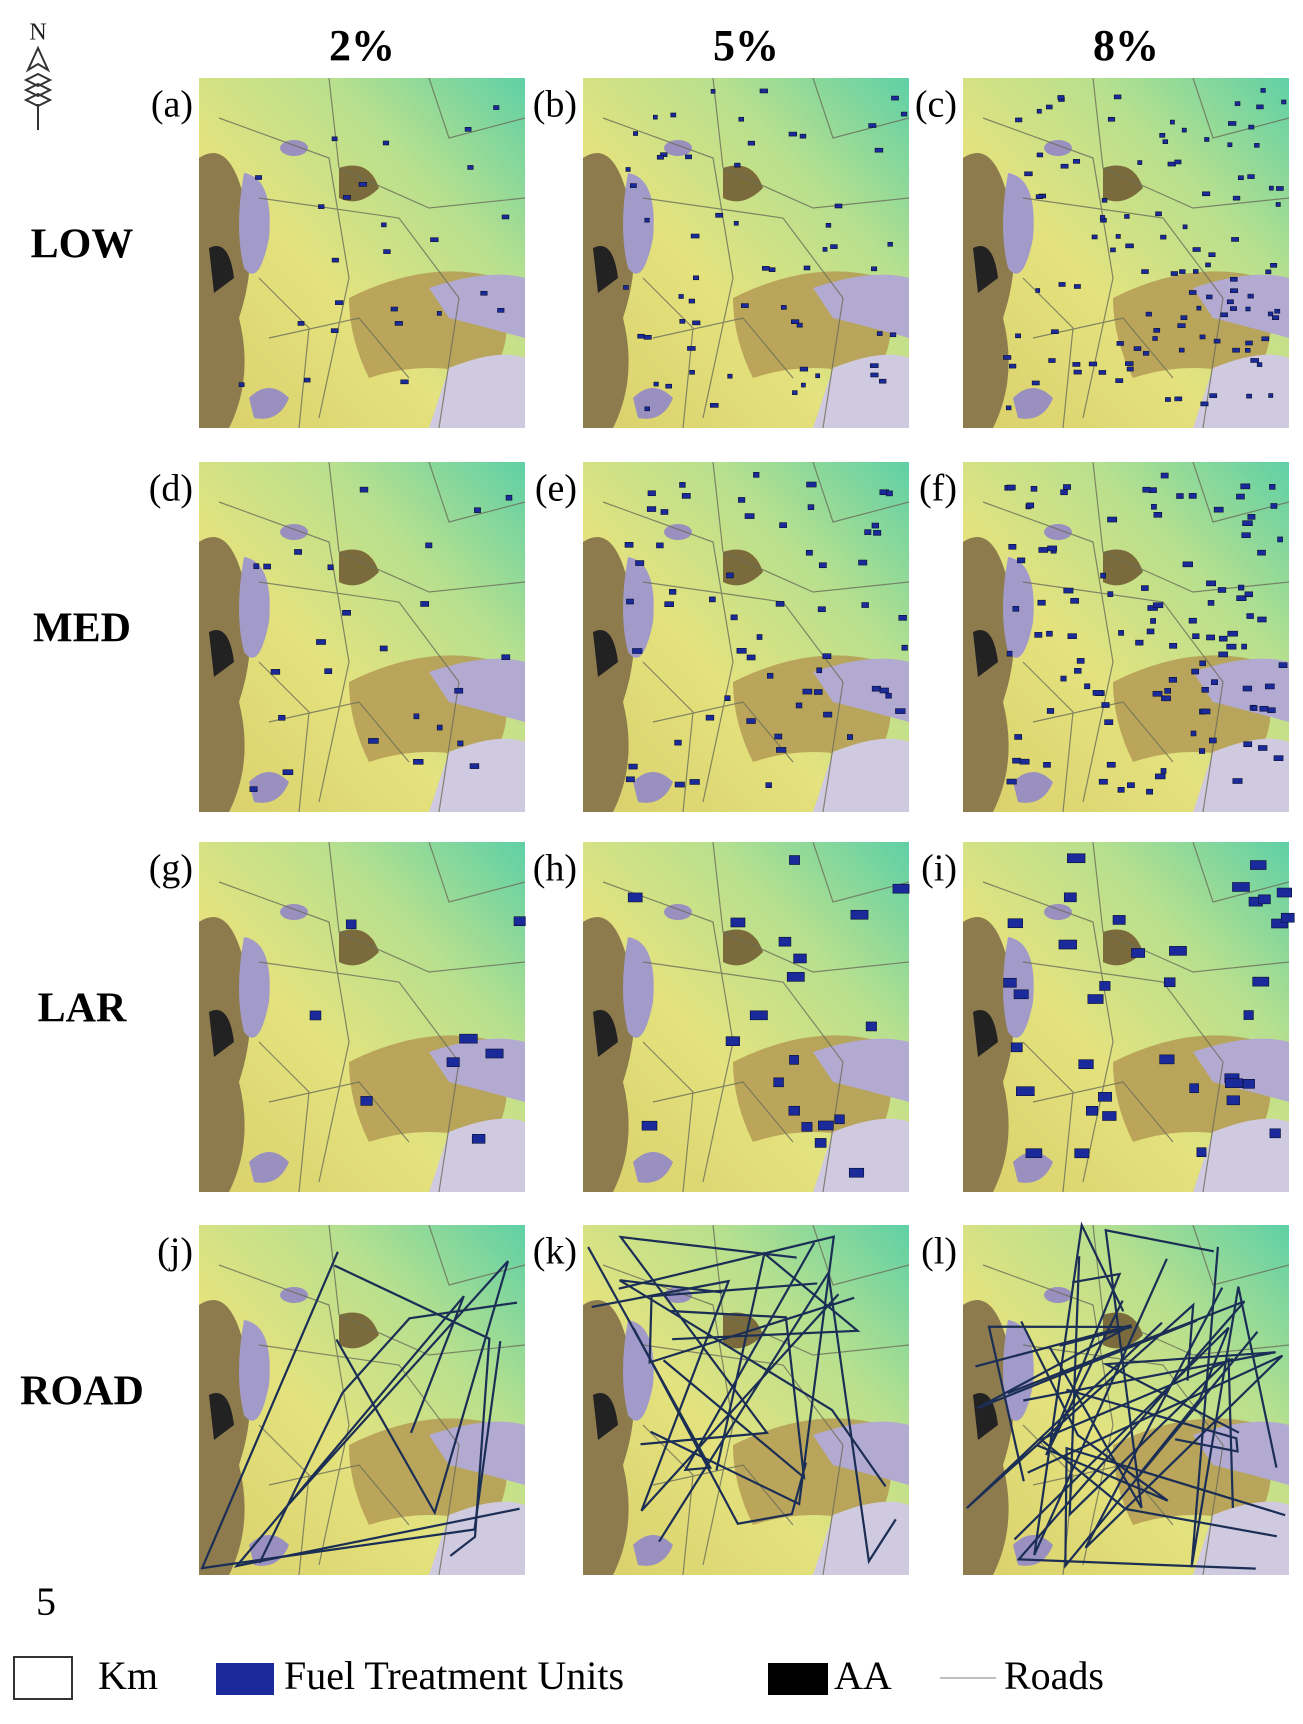 This screenshot has width=1303, height=1724. I want to click on column-header: 2%, so click(362, 45).